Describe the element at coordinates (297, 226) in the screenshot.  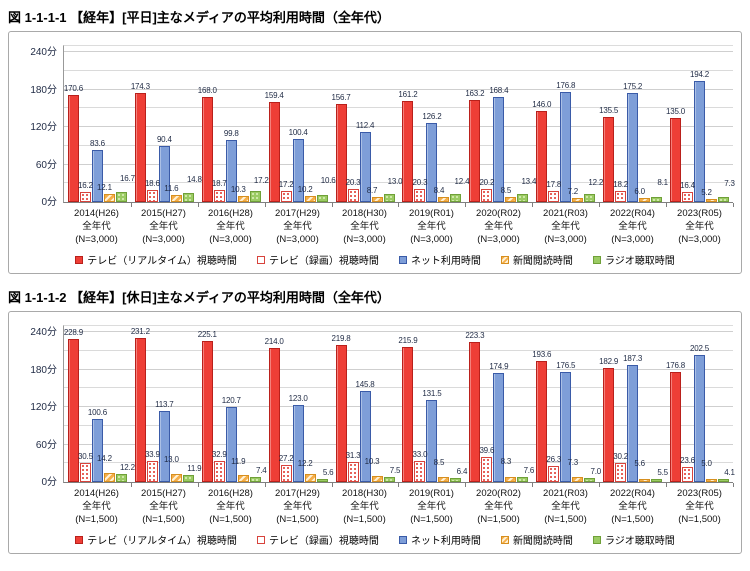
I see `x-axis-label-2017(H29): 2017(H29) 全年代 (N=3,000)` at that location.